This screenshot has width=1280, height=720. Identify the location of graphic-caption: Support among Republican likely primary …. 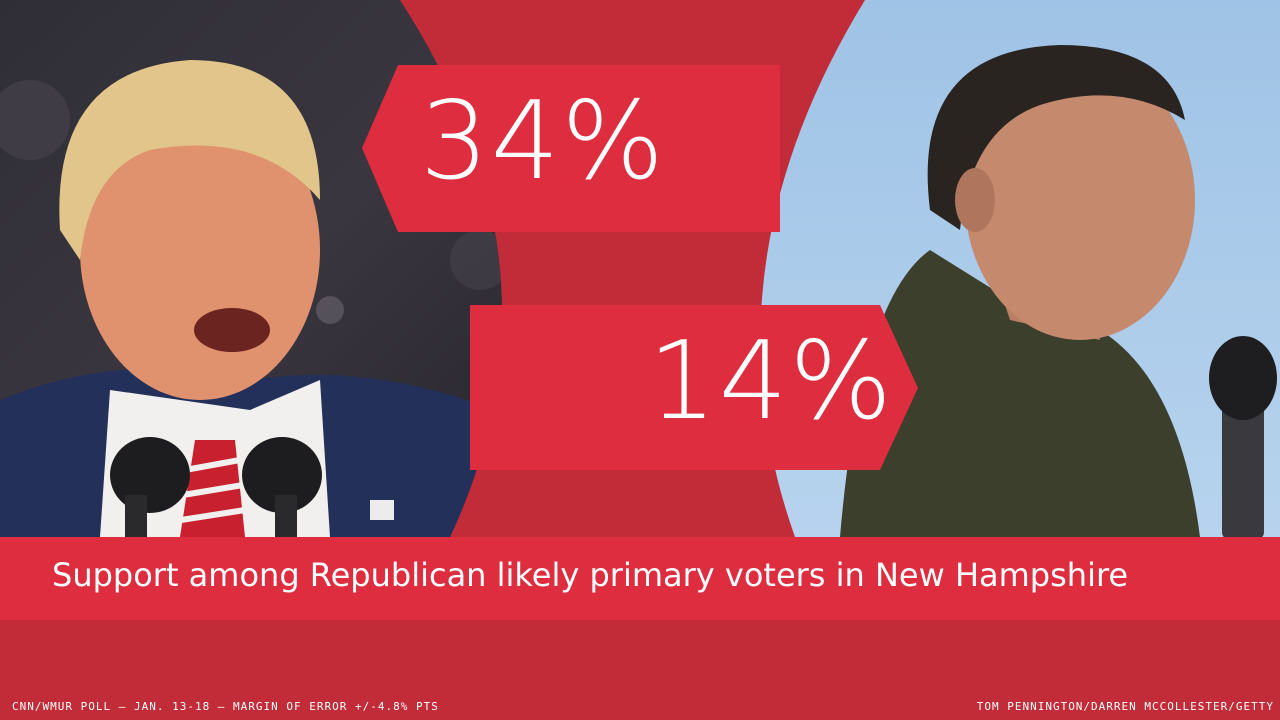
(590, 575).